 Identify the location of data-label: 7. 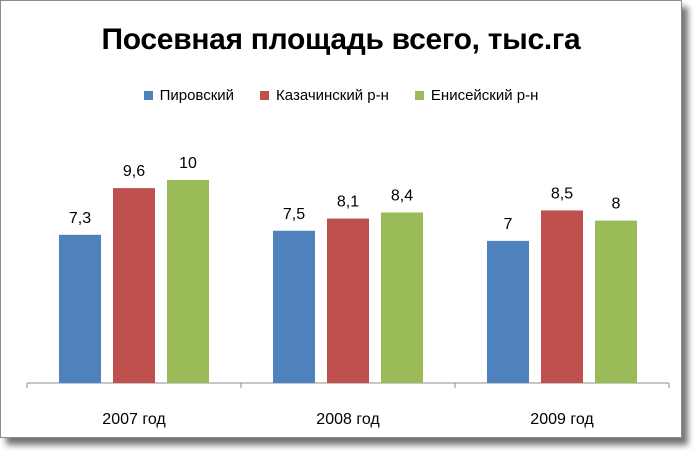
(508, 224).